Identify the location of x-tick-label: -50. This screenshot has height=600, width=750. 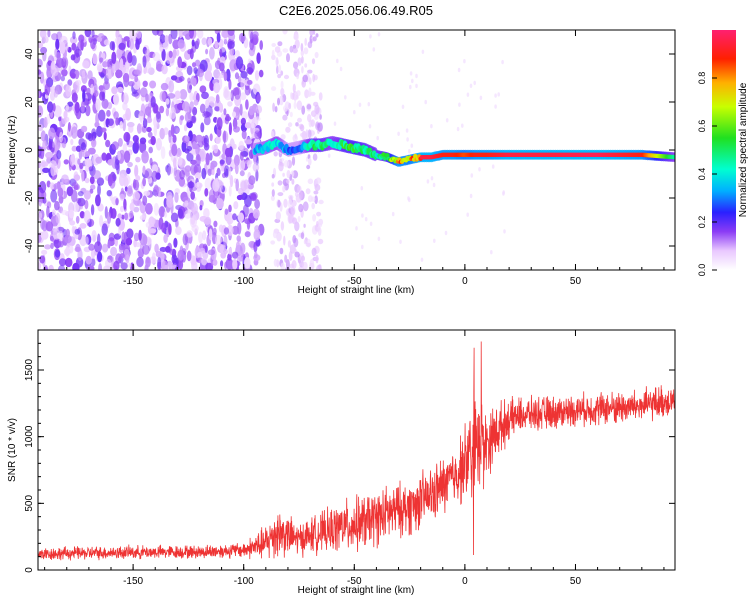
(354, 581).